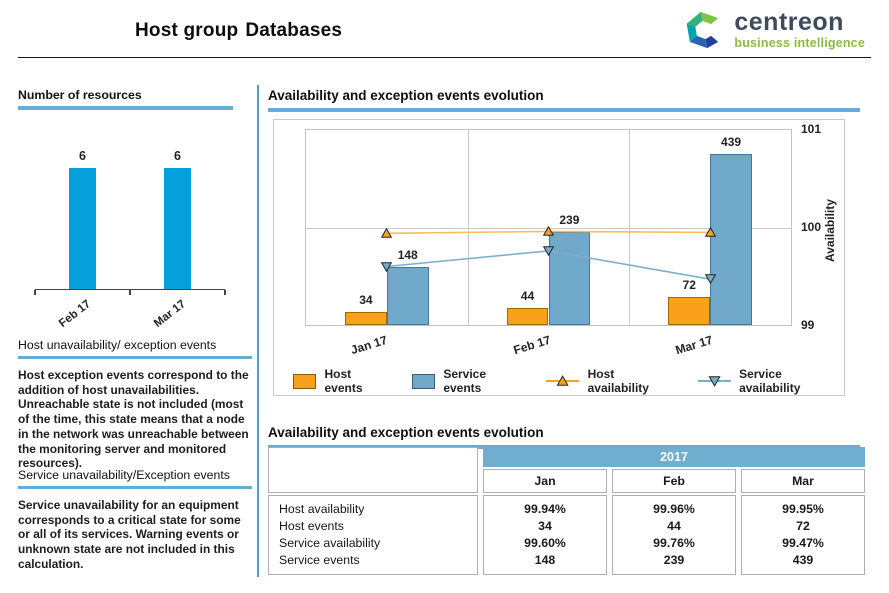  What do you see at coordinates (82, 156) in the screenshot?
I see `resources-bar-value: 6` at bounding box center [82, 156].